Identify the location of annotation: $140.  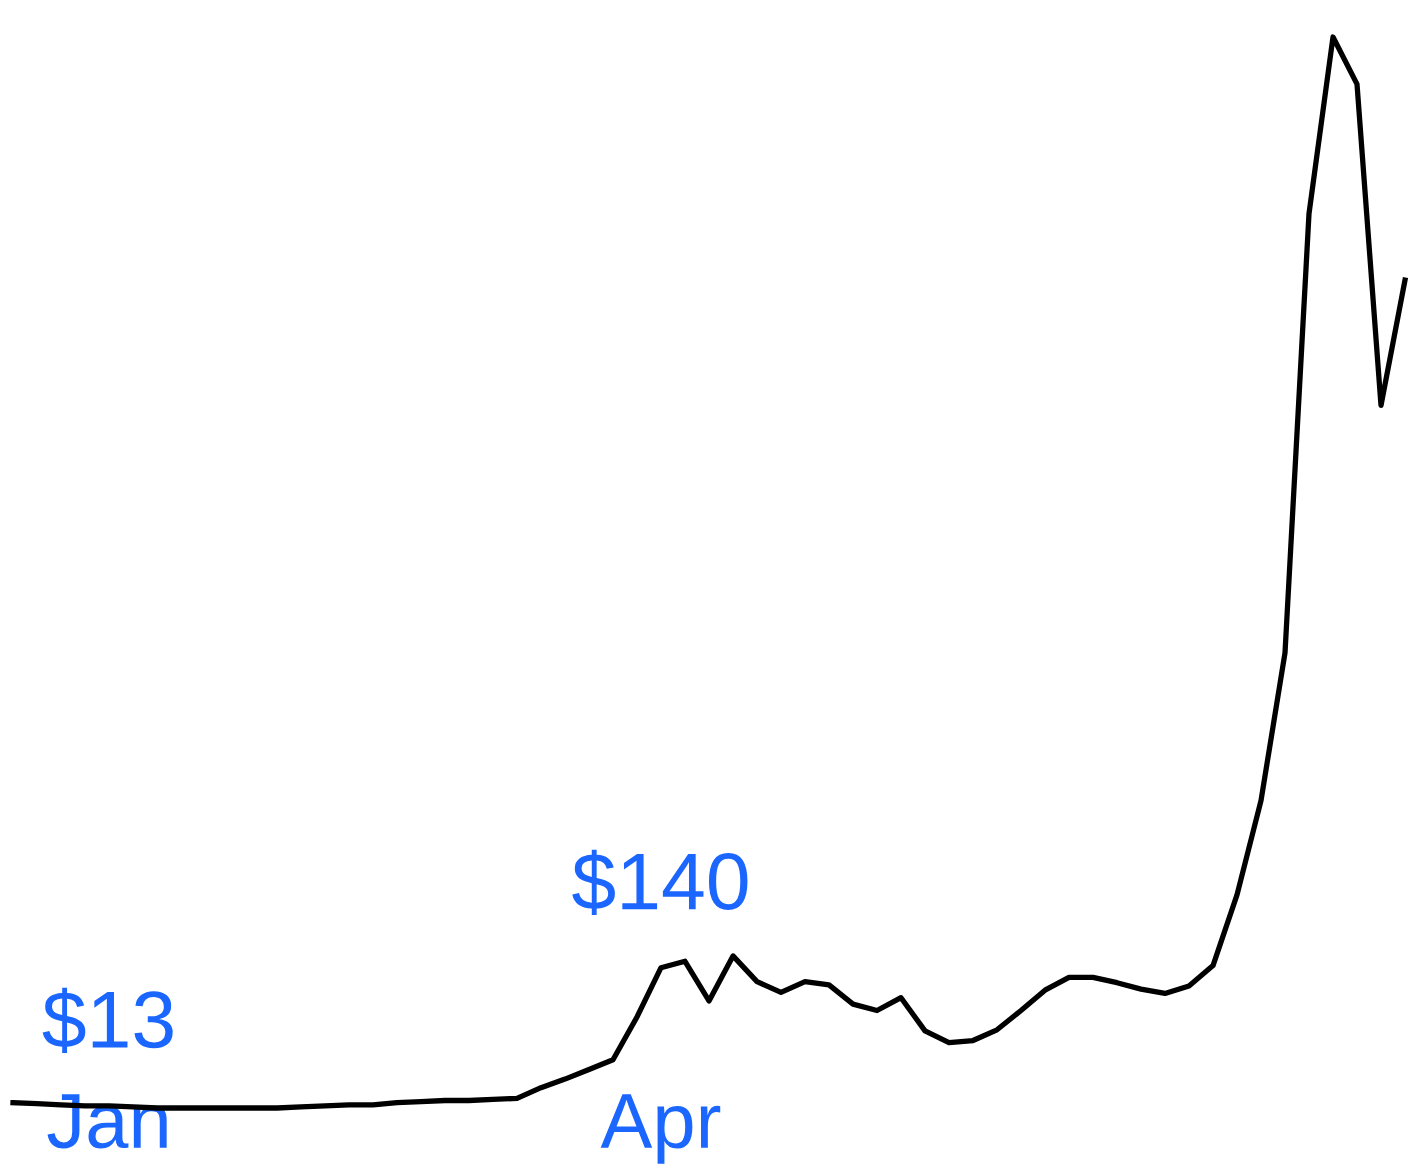
(660, 882).